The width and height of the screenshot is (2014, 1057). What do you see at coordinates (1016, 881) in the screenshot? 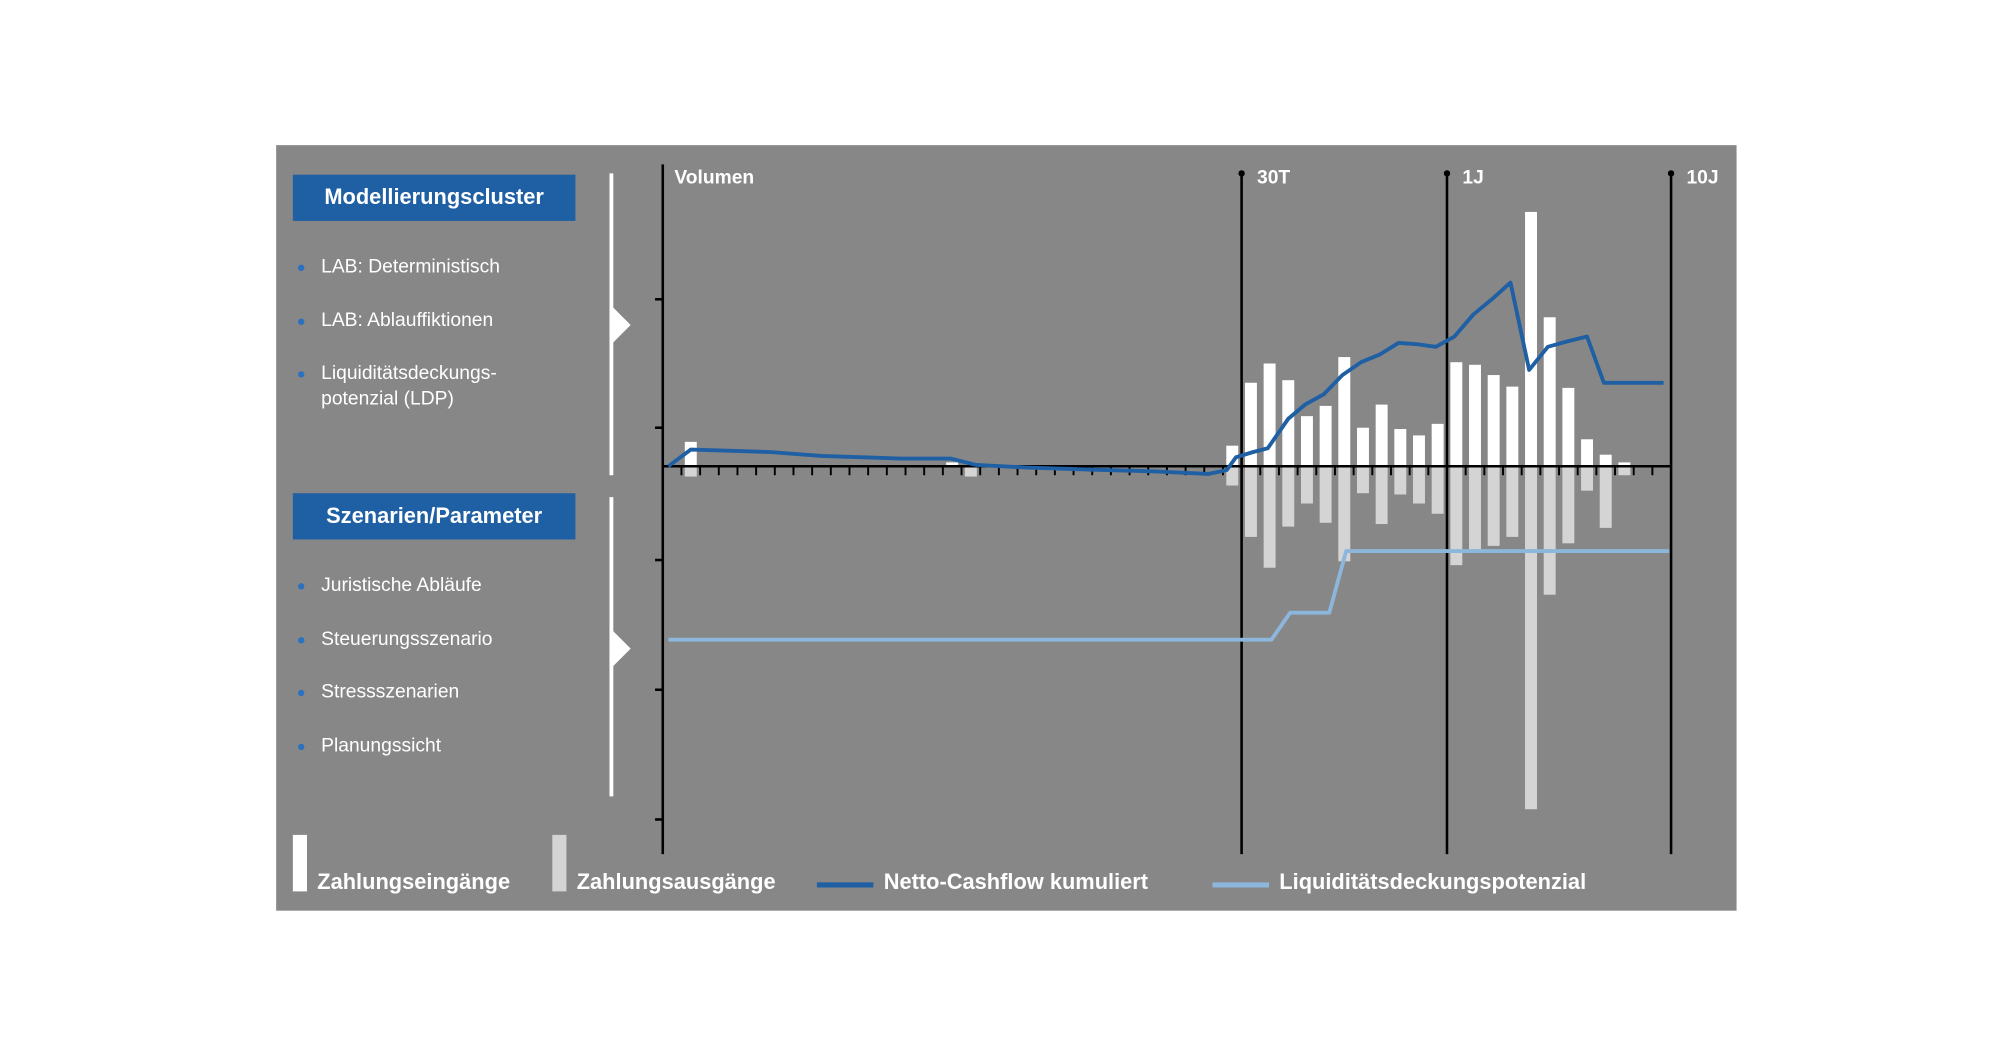
I see `legend-label: Netto-Cashflow kumuliert` at bounding box center [1016, 881].